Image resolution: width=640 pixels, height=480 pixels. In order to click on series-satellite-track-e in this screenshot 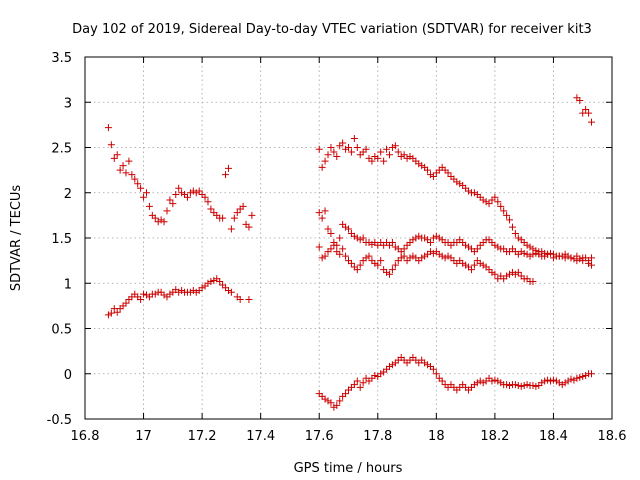, I will do `click(426, 263)`.